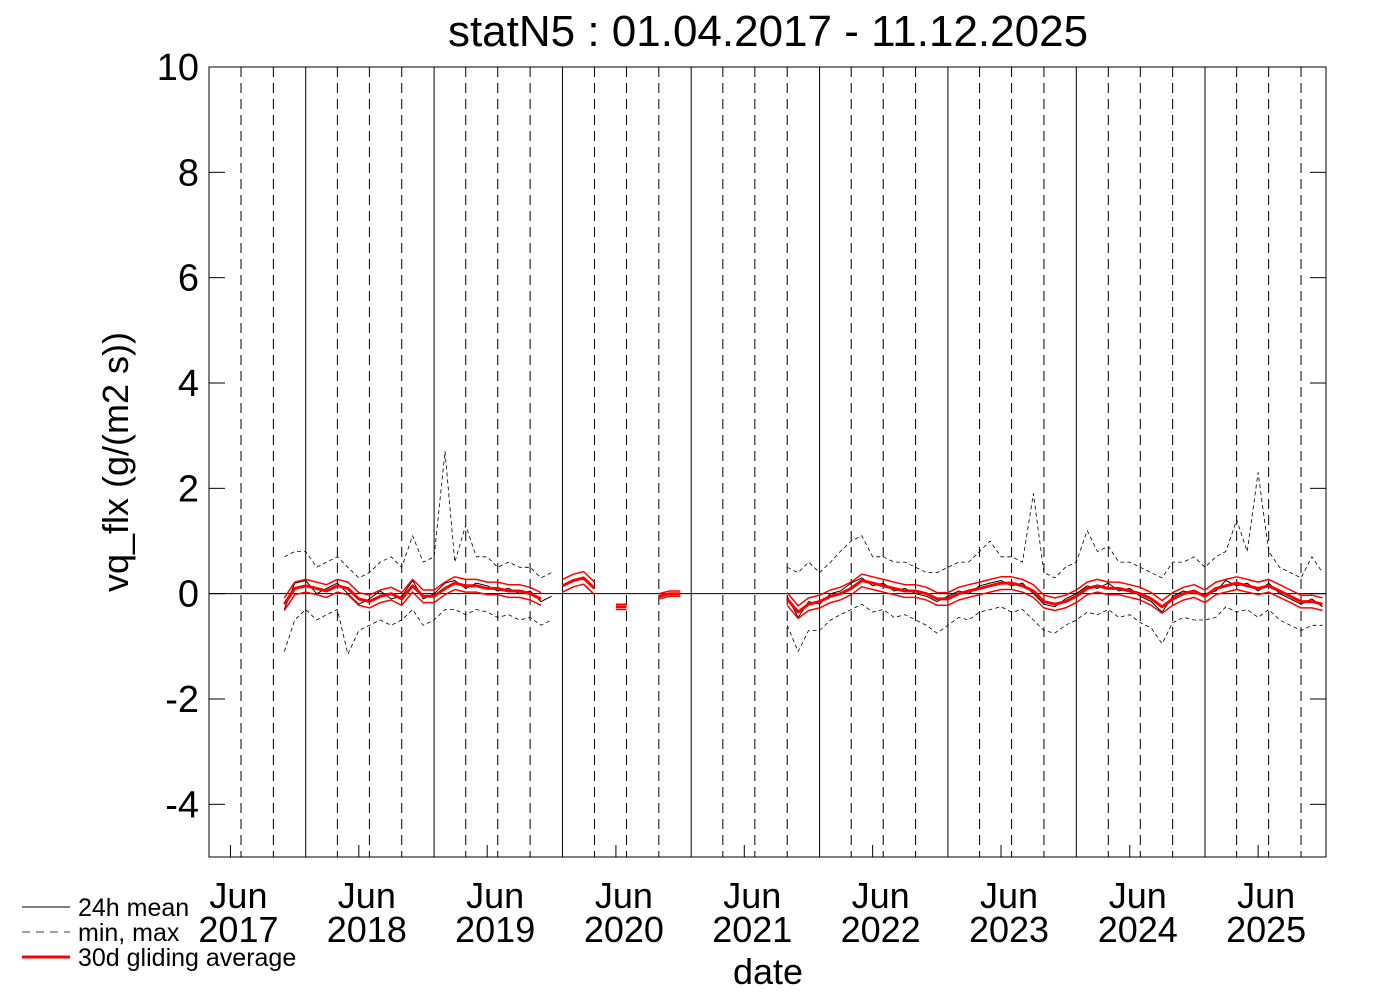 The height and width of the screenshot is (992, 1388). Describe the element at coordinates (1138, 929) in the screenshot. I see `x-tick-label: 2024` at that location.